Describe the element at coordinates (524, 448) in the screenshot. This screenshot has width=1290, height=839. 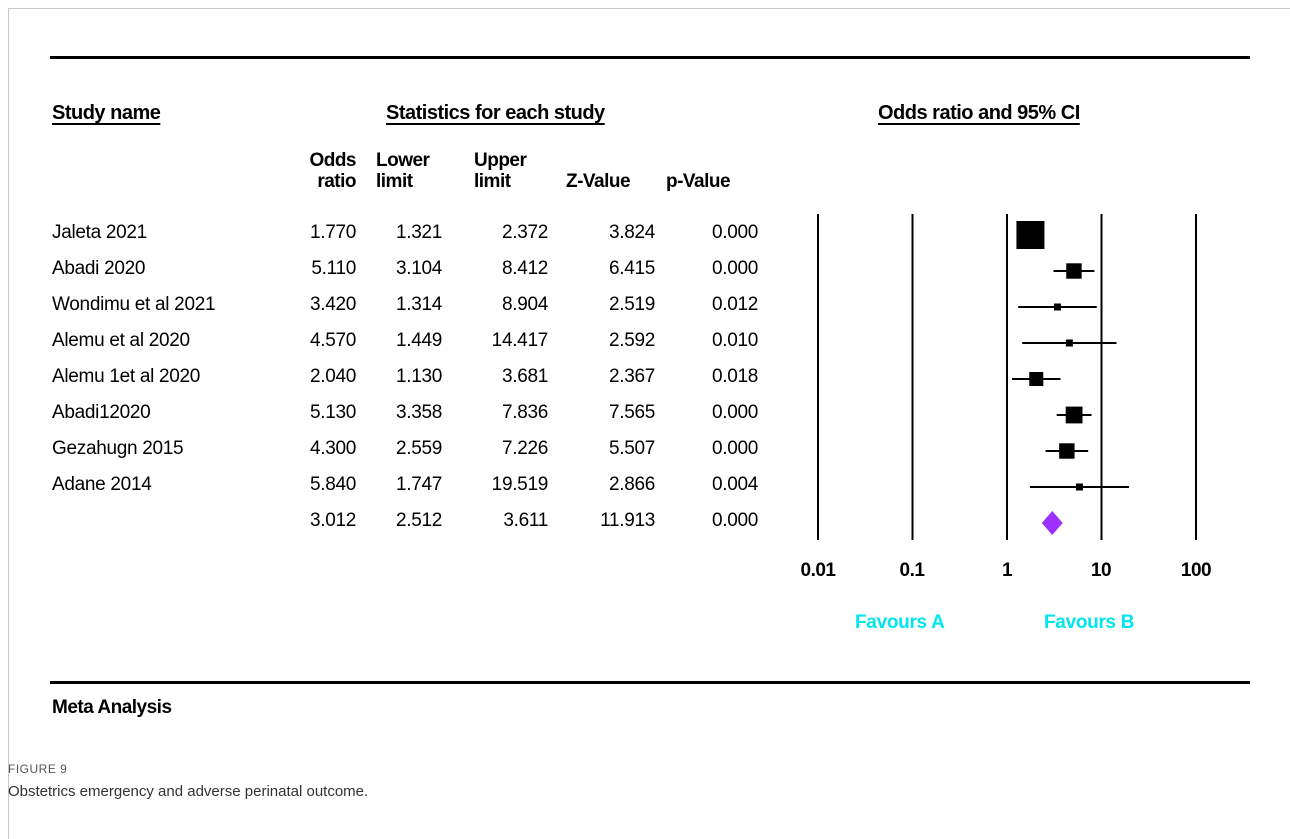
I see `upper-limit-cell: 7.226` at that location.